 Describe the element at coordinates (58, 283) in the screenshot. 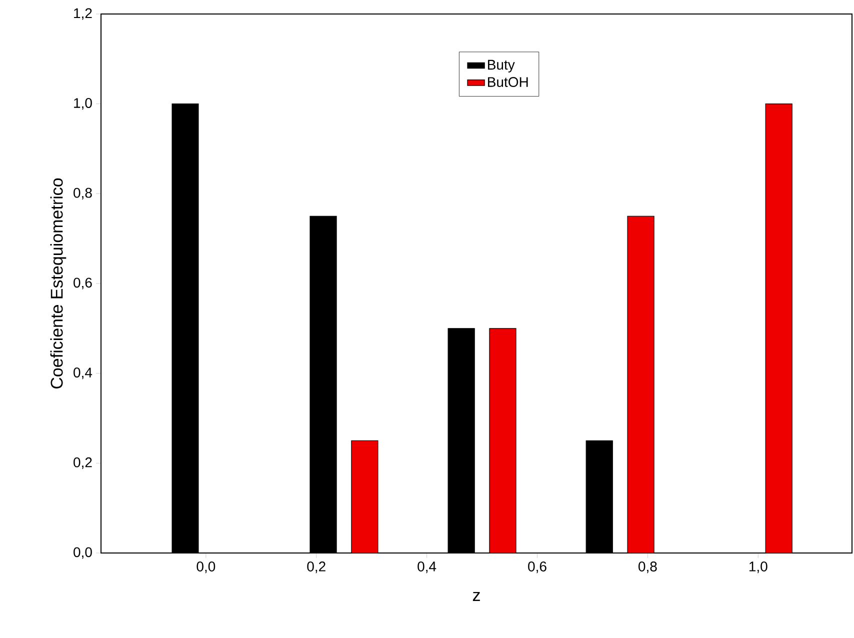

I see `y-axis-title: Coeficiente Estequiometrico` at that location.